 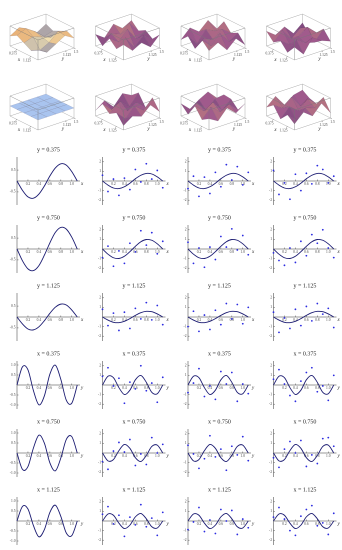 I want to click on surface-patch, so click(x=133, y=44).